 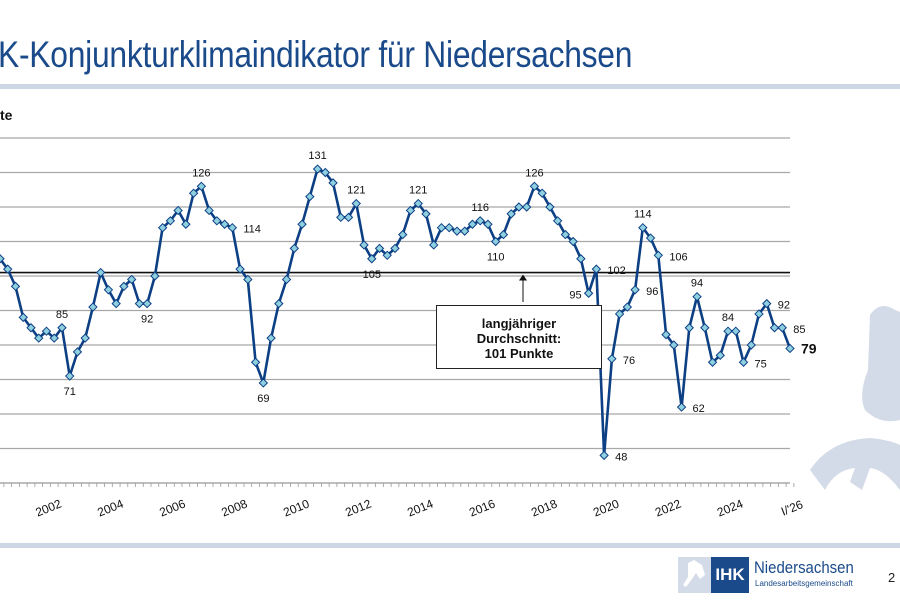 I want to click on header-divider, so click(x=450, y=86).